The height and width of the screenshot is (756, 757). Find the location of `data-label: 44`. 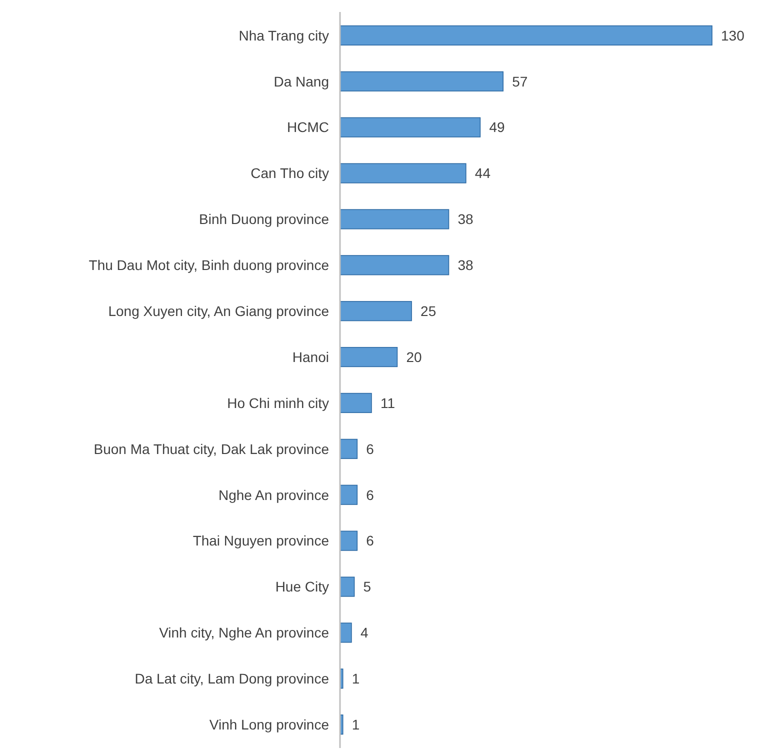

data-label: 44 is located at coordinates (482, 173).